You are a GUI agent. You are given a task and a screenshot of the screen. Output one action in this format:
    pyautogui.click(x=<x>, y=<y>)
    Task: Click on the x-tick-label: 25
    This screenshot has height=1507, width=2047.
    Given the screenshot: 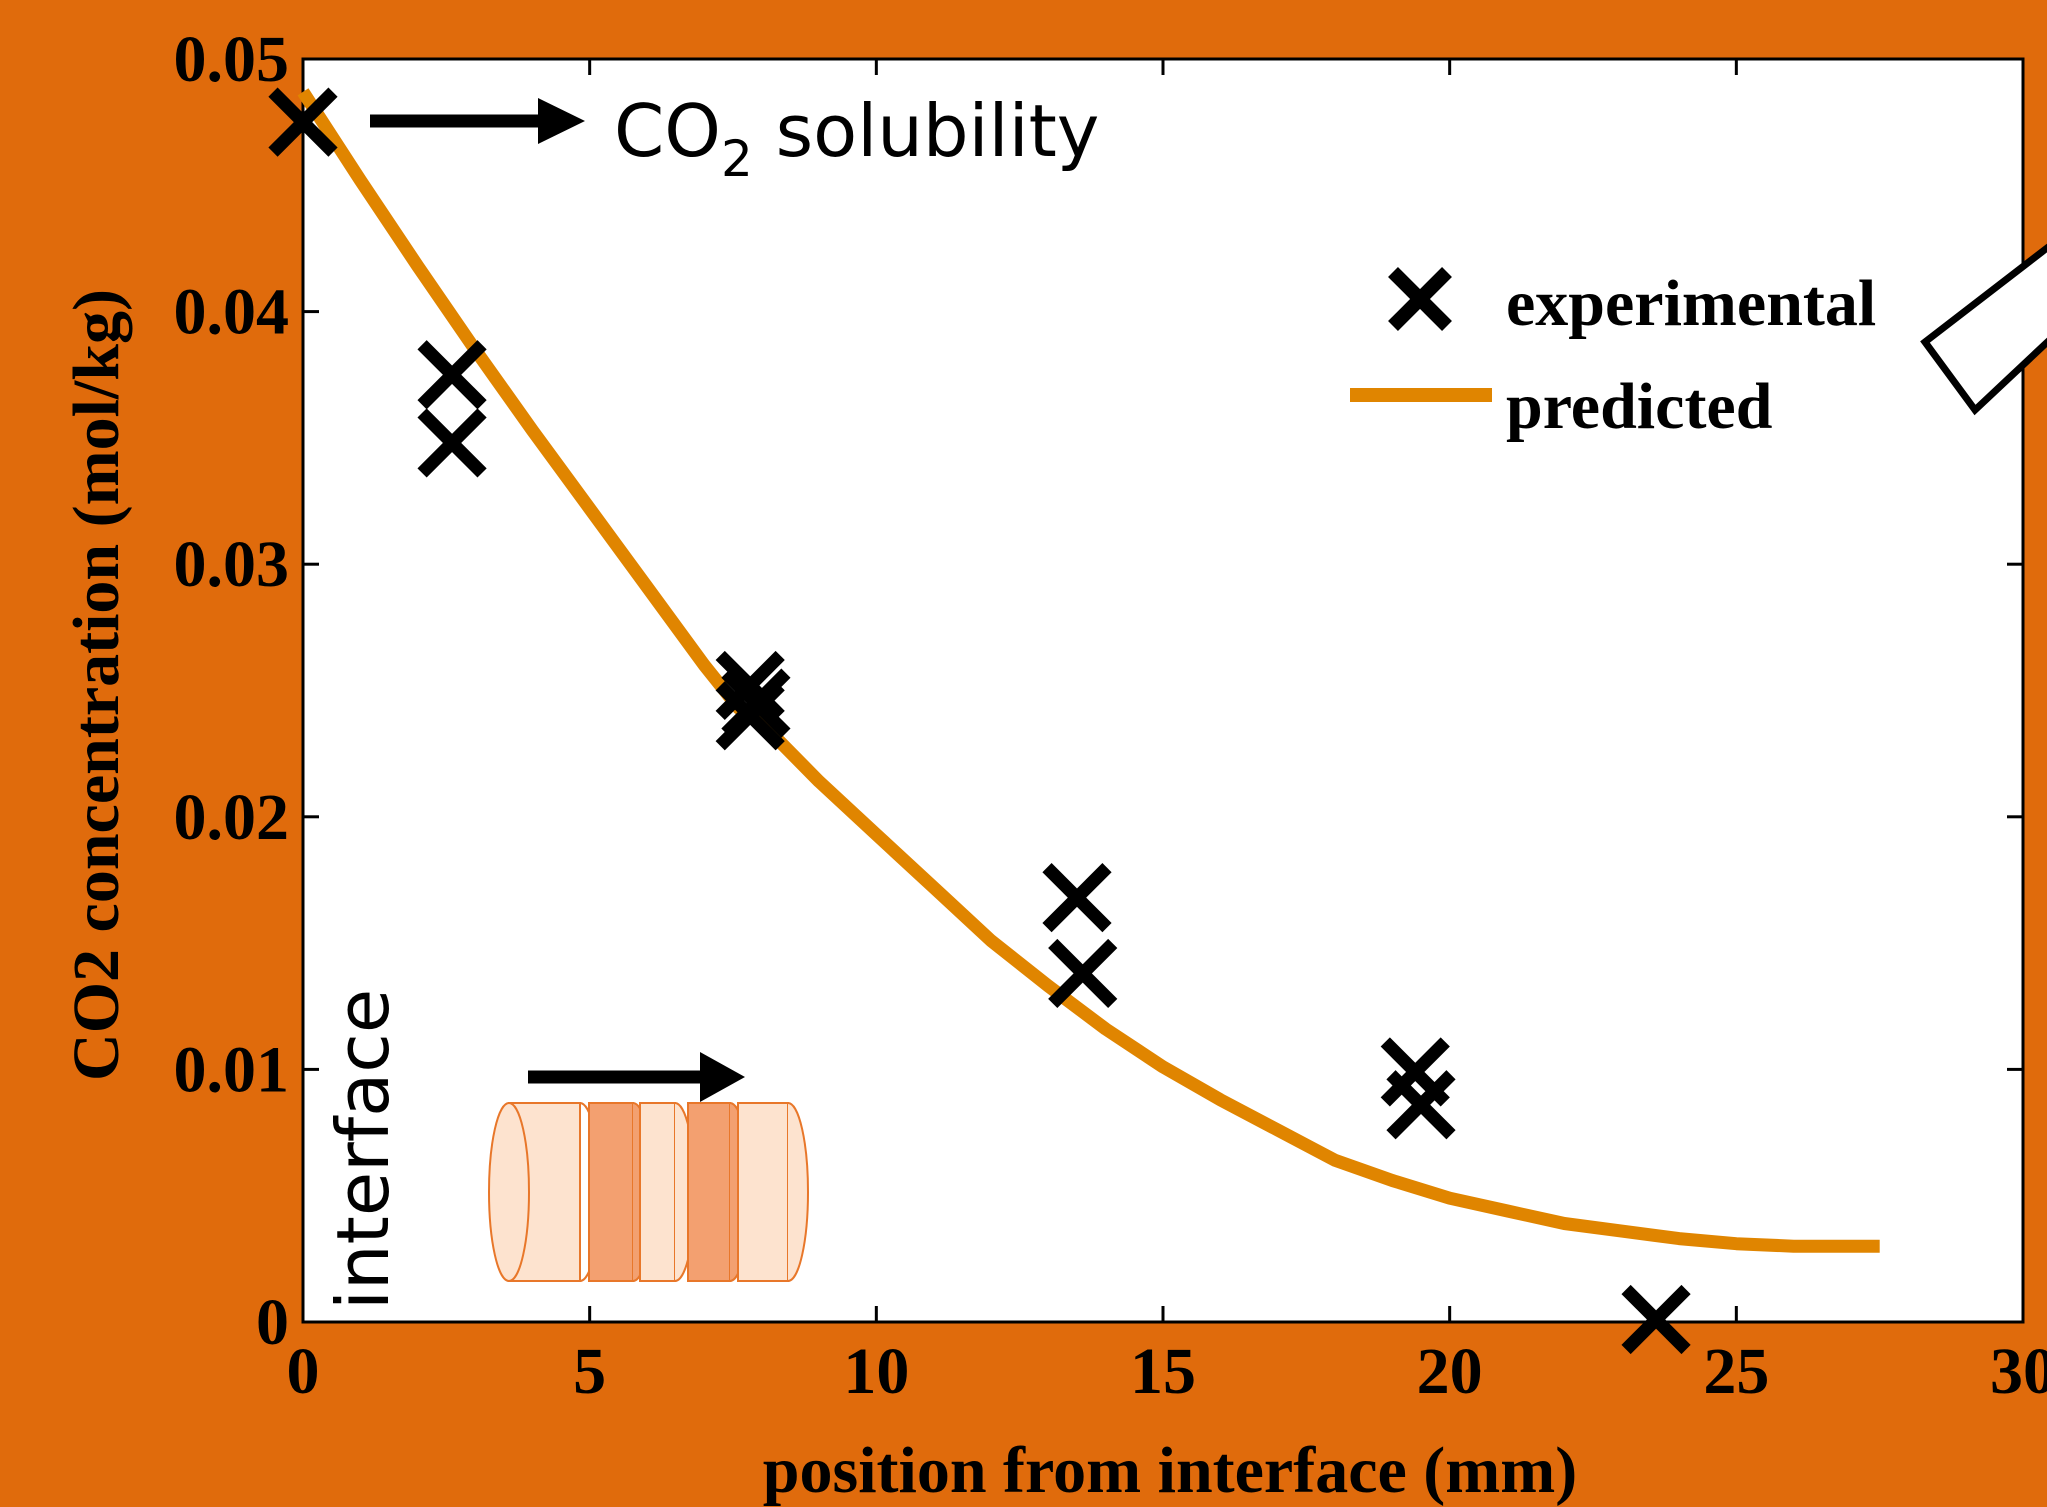 What is the action you would take?
    pyautogui.click(x=1736, y=1371)
    